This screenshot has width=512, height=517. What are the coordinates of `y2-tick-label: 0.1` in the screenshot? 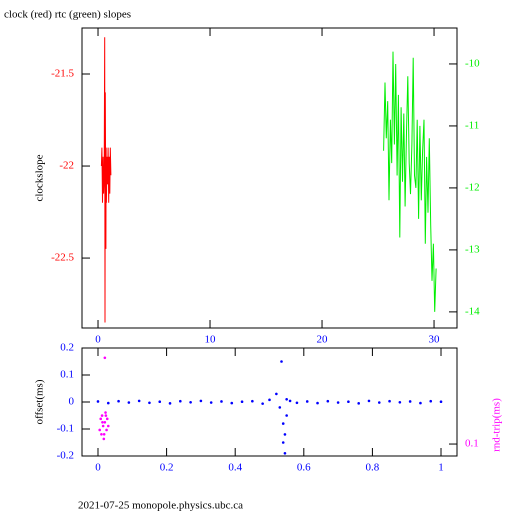 It's located at (472, 444).